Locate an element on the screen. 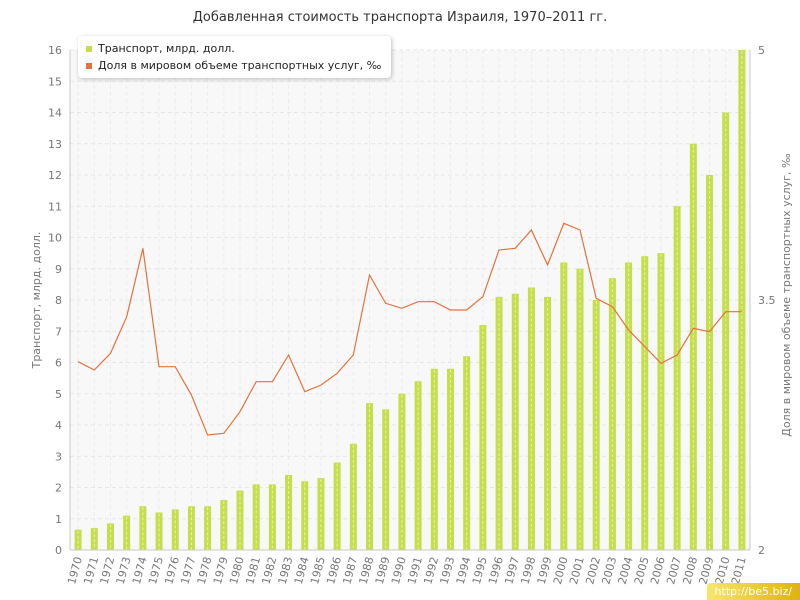  y-left-tick-label: 9 is located at coordinates (58, 269).